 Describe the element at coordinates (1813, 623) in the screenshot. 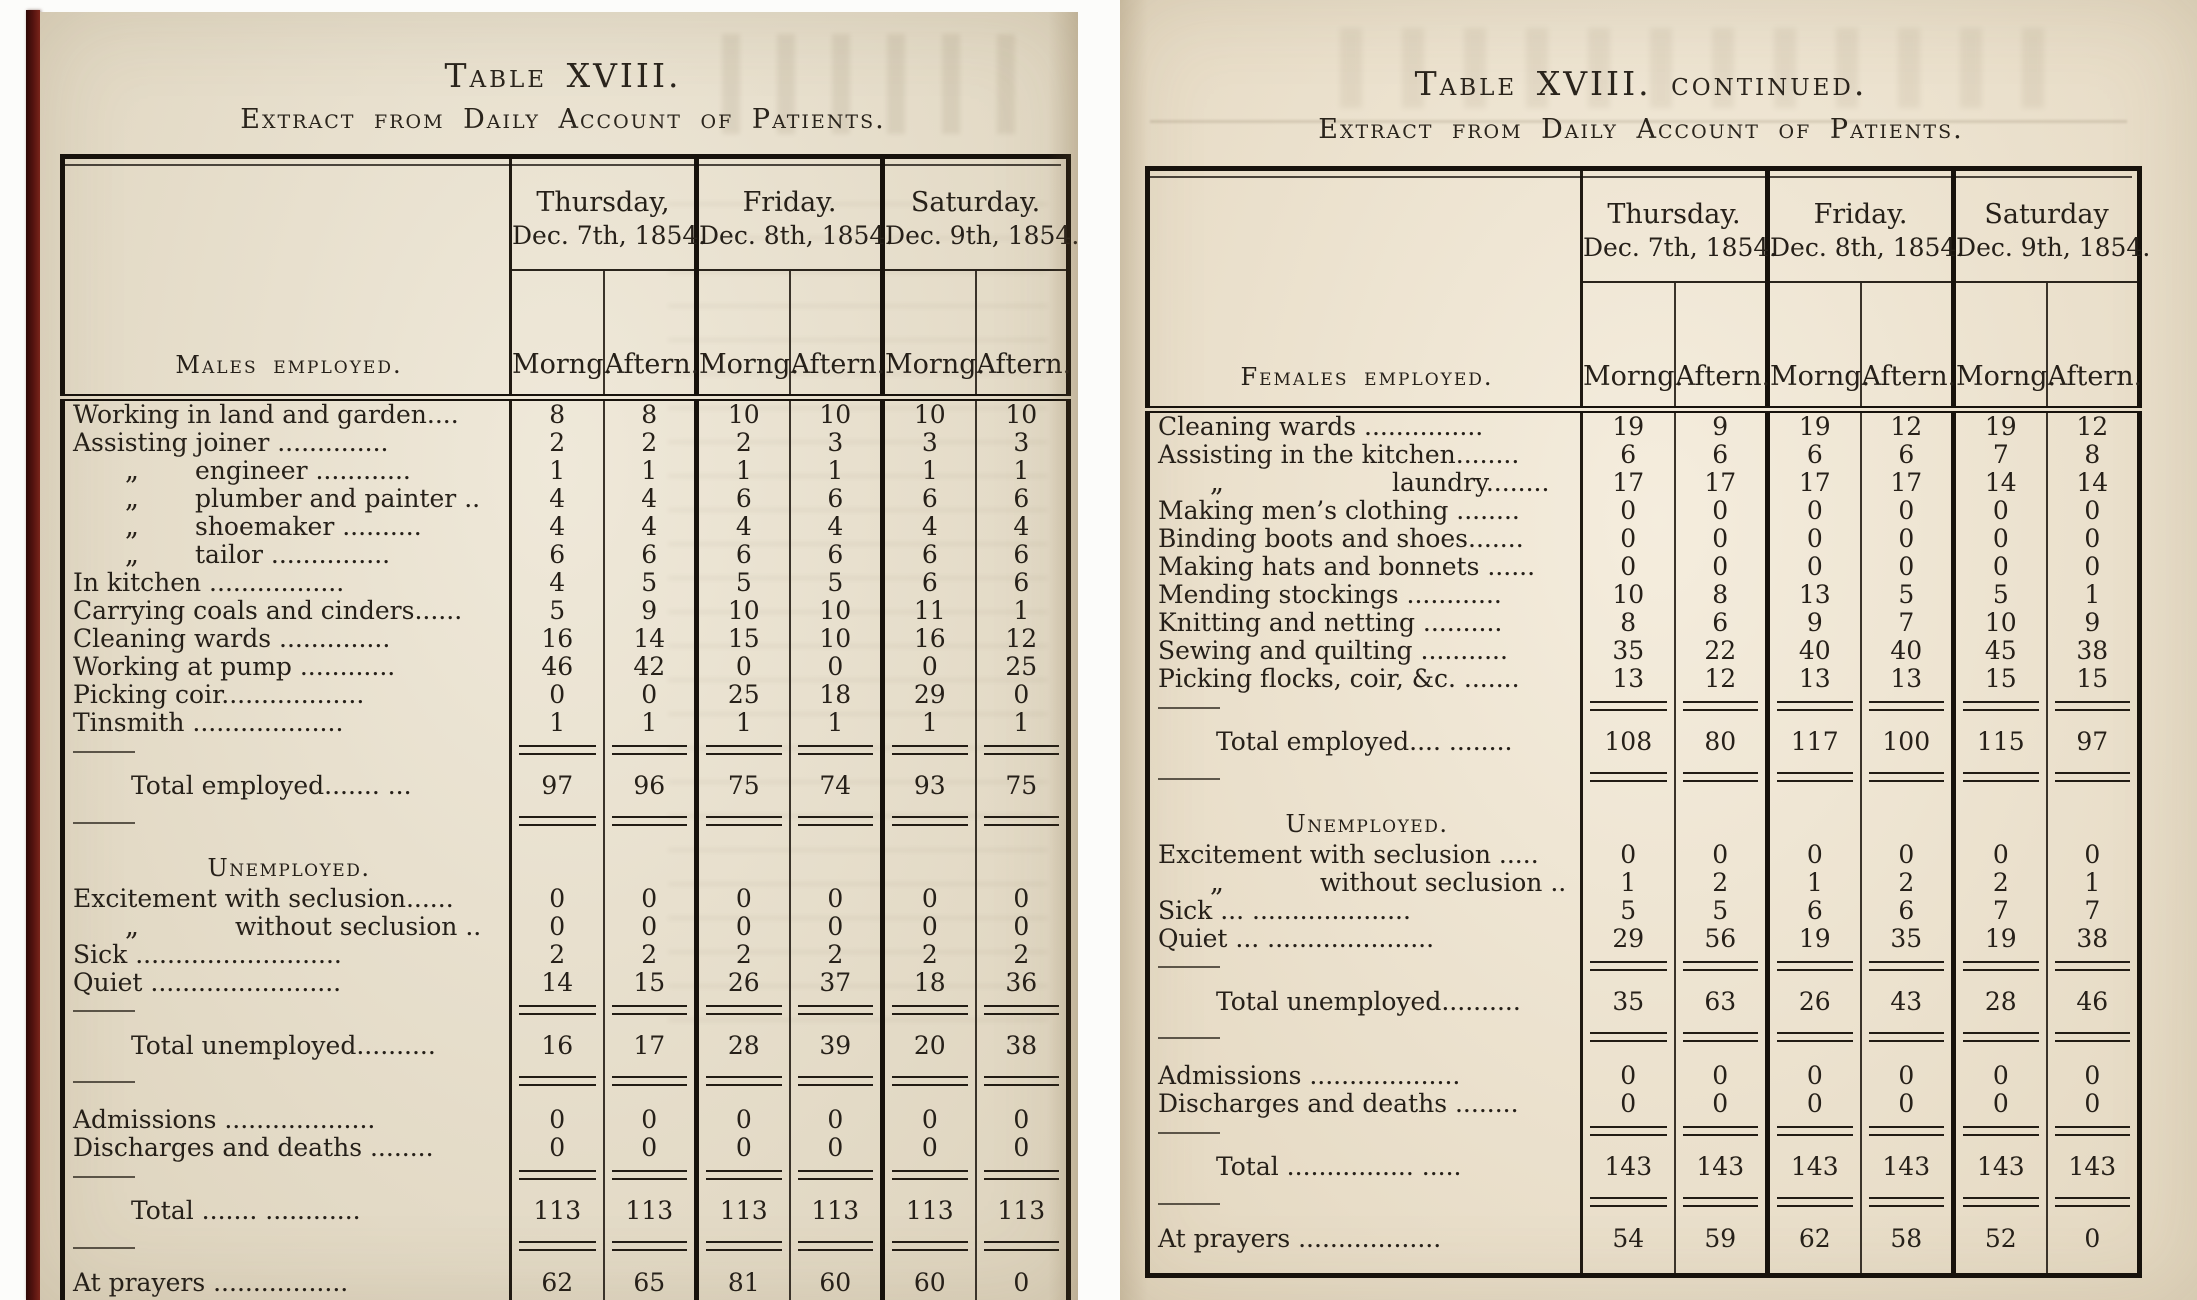

I see `cell-value: 9` at that location.